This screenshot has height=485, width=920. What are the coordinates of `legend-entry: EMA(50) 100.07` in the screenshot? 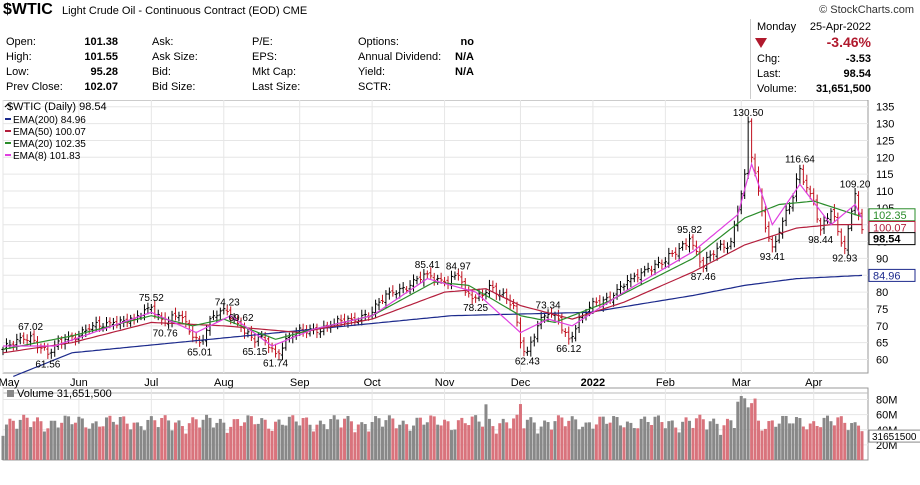 It's located at (49, 132).